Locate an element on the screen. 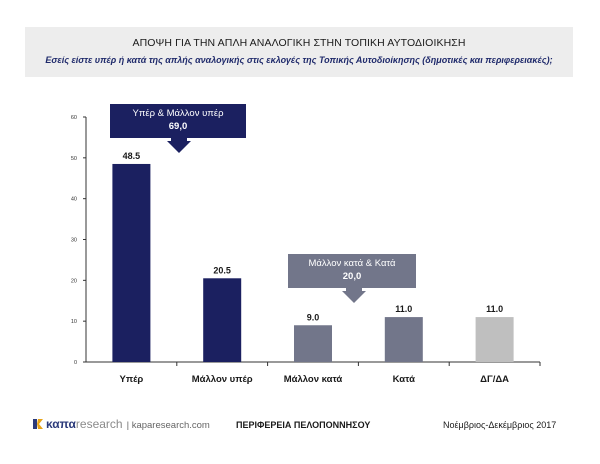 This screenshot has width=600, height=464. kapa-logo-icon is located at coordinates (38, 424).